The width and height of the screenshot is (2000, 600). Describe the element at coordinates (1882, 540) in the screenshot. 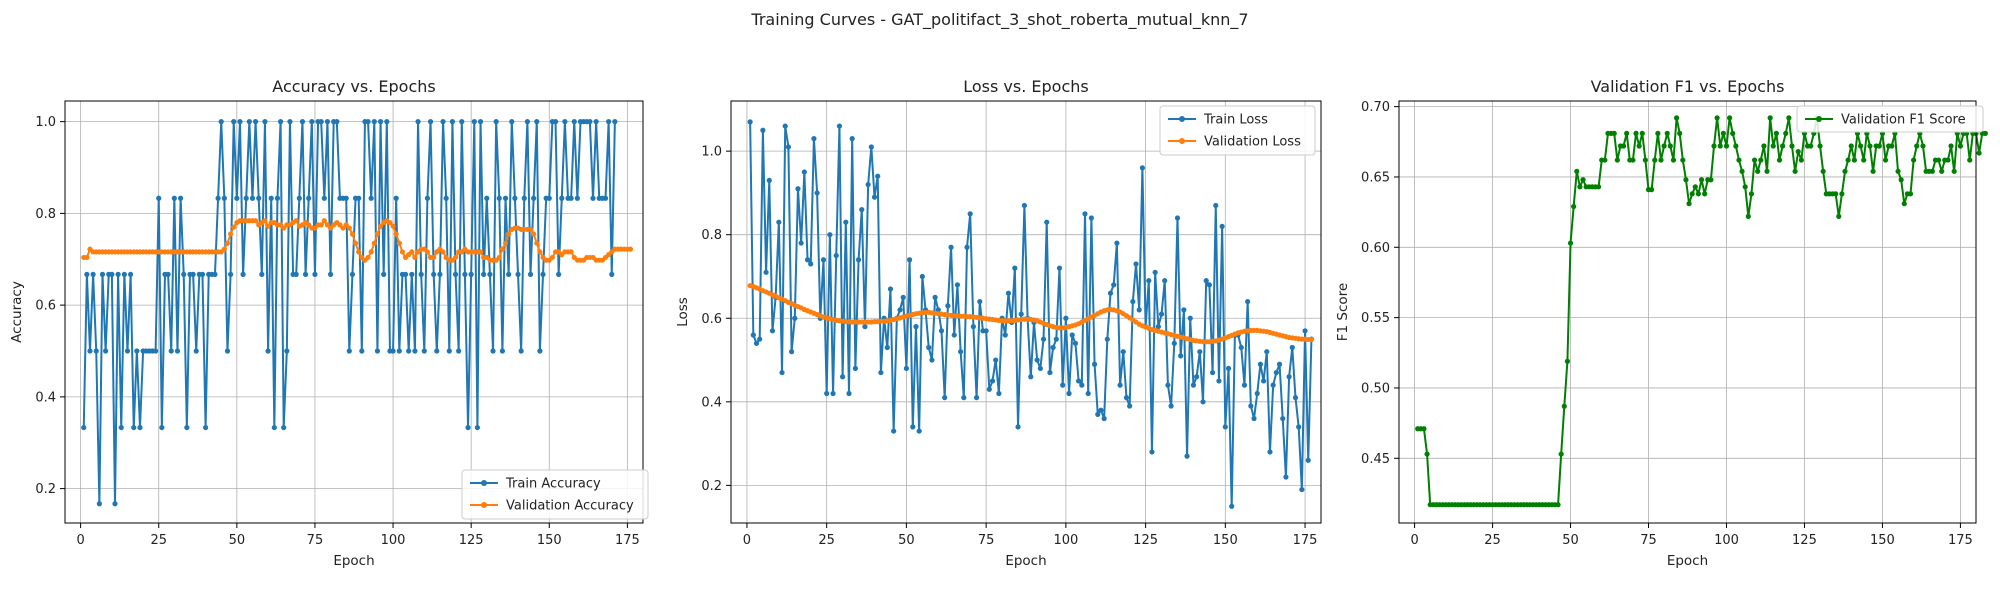

I see `x-tick-label: 150` at that location.